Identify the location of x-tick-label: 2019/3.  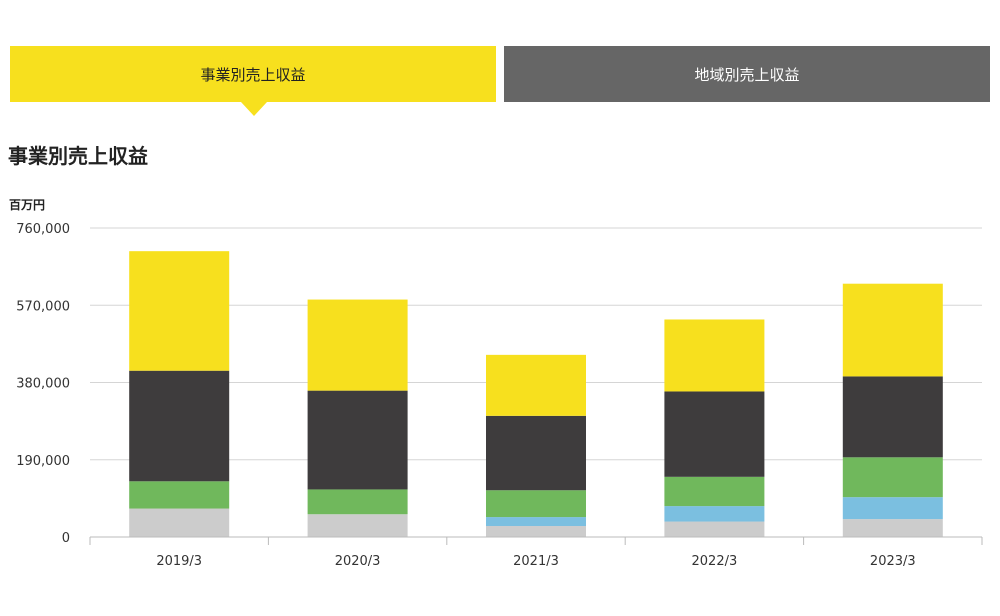
(179, 561).